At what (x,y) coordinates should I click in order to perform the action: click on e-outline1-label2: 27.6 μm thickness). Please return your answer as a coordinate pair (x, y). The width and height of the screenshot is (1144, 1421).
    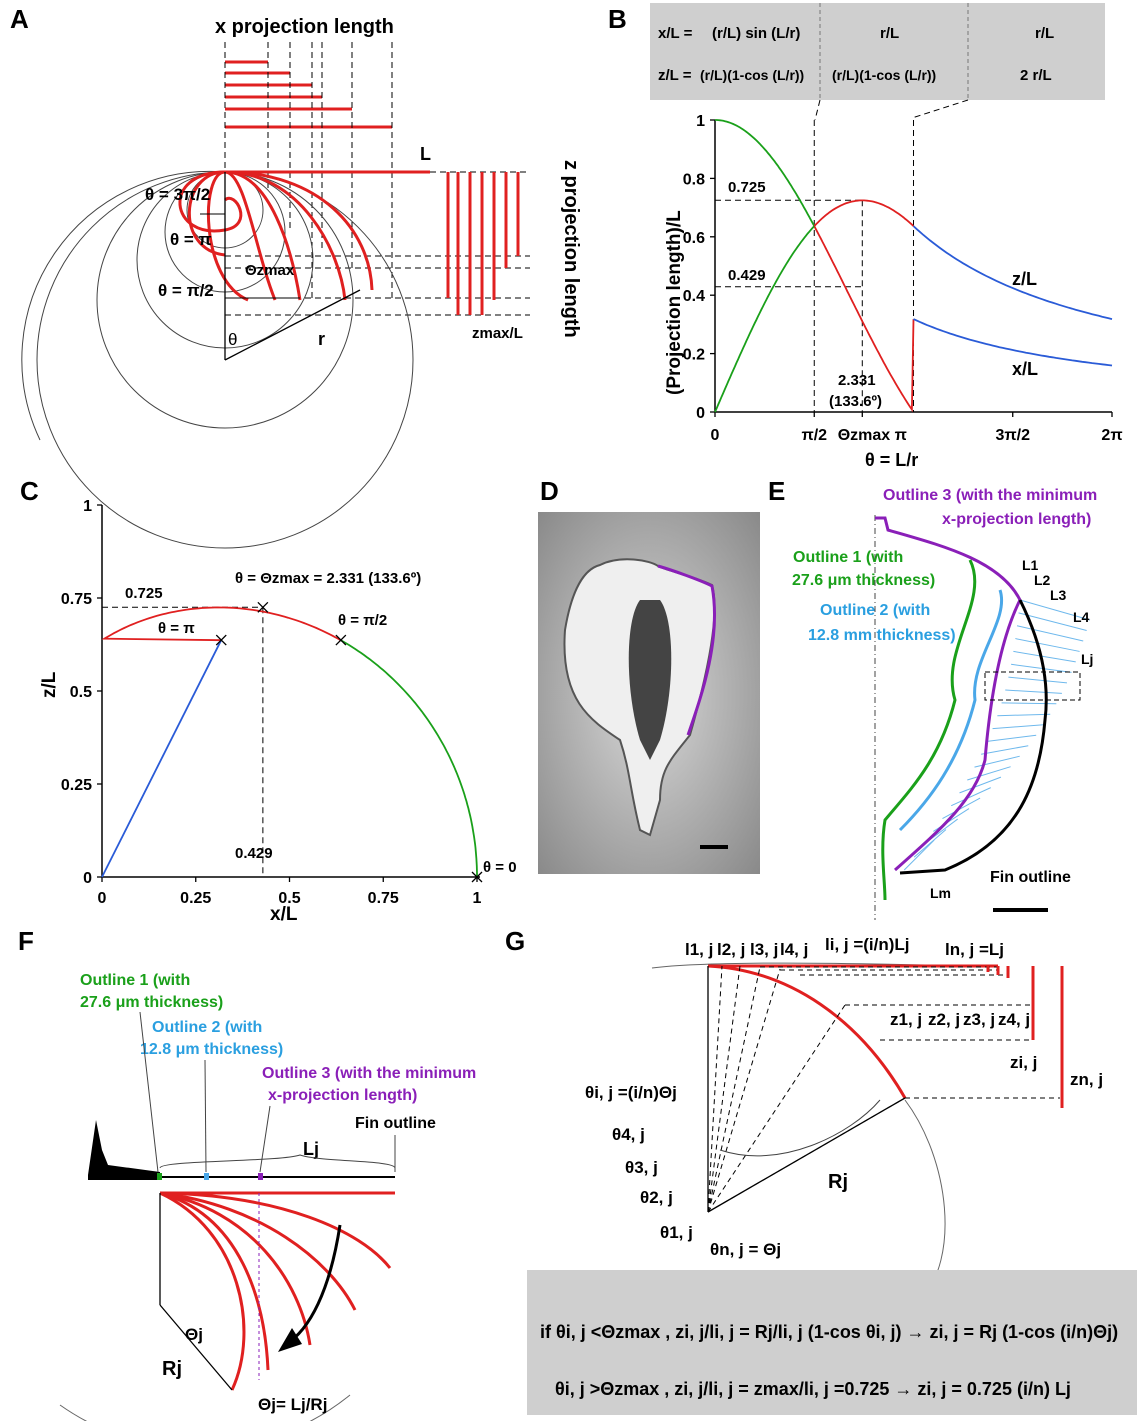
    Looking at the image, I should click on (863, 580).